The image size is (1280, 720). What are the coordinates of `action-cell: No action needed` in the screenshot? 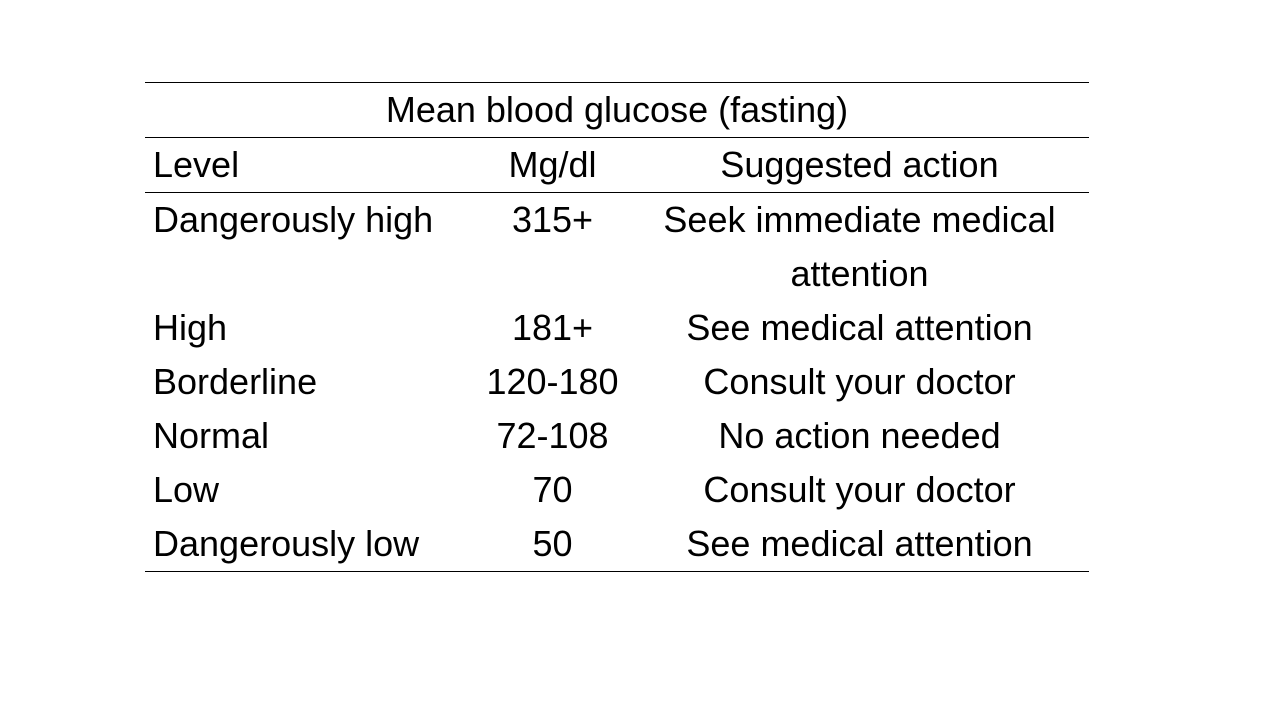 It's located at (859, 435).